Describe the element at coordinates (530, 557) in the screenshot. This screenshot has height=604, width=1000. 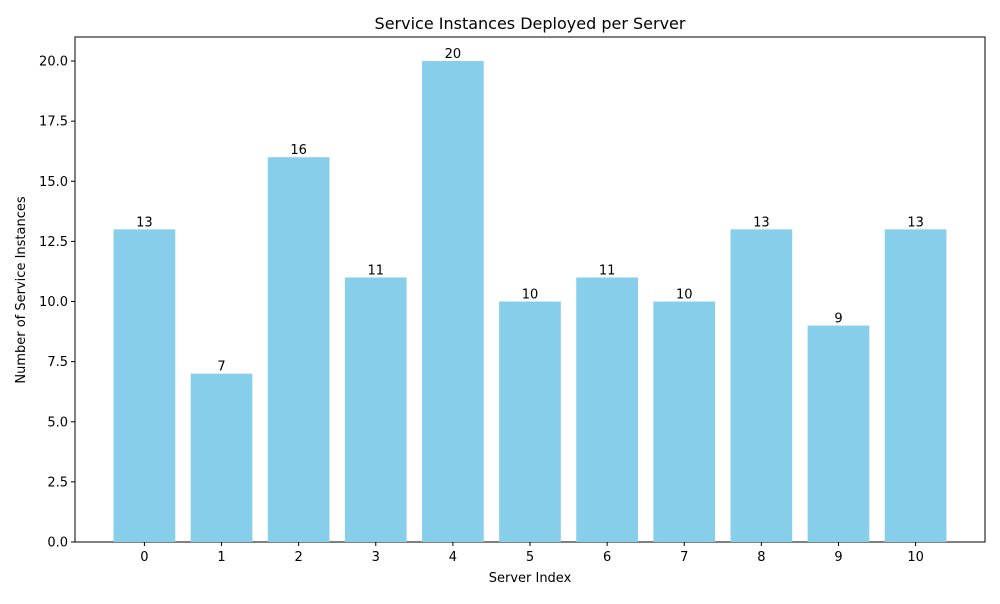
I see `x-tick-label: 5` at that location.